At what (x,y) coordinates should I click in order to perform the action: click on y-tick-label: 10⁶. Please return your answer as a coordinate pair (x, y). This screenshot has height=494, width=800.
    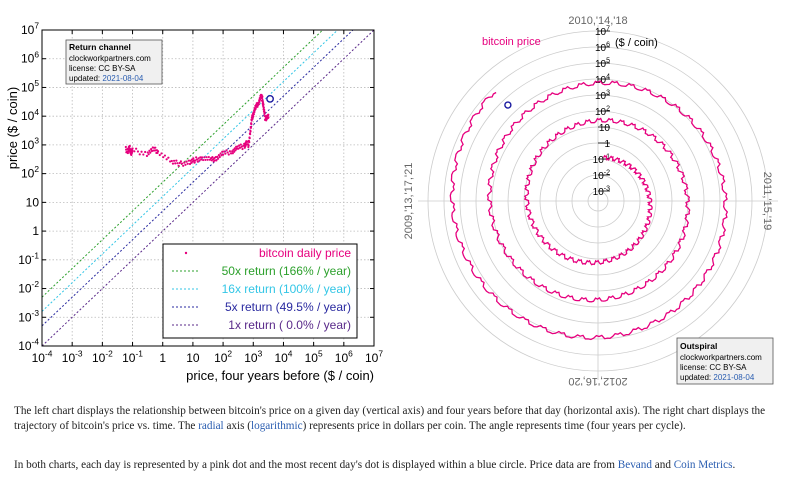
    Looking at the image, I should click on (30, 57).